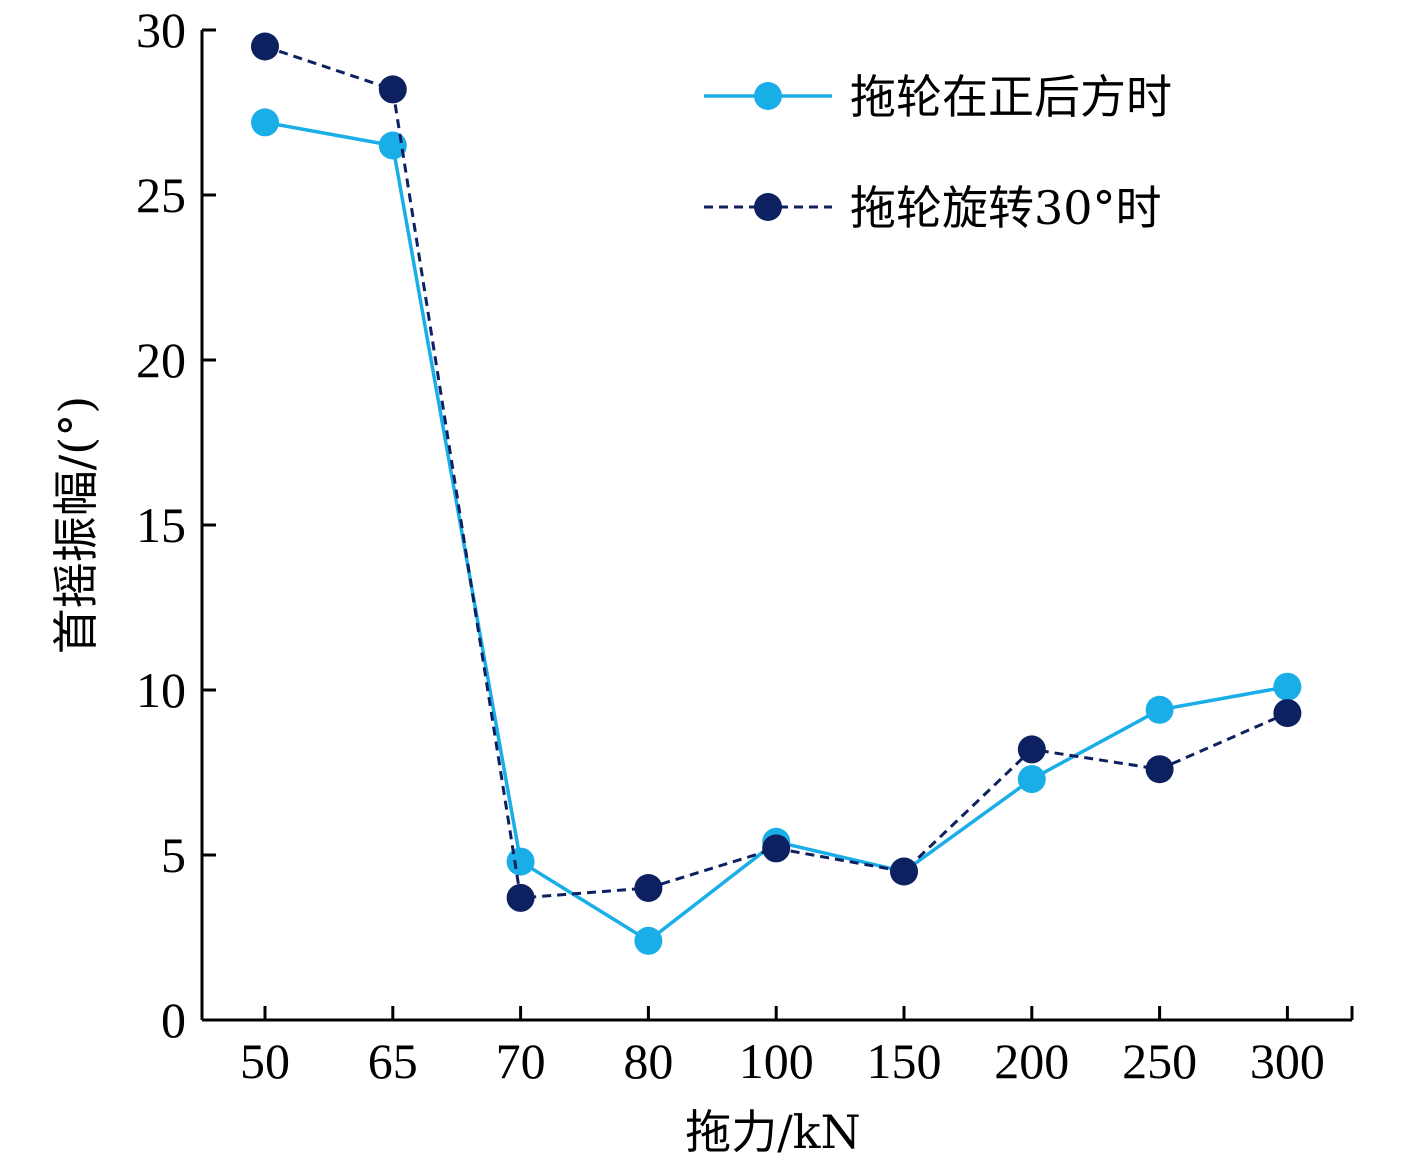  I want to click on legend: 拖轮在正后方时 拖轮旋转30°时, so click(938, 152).